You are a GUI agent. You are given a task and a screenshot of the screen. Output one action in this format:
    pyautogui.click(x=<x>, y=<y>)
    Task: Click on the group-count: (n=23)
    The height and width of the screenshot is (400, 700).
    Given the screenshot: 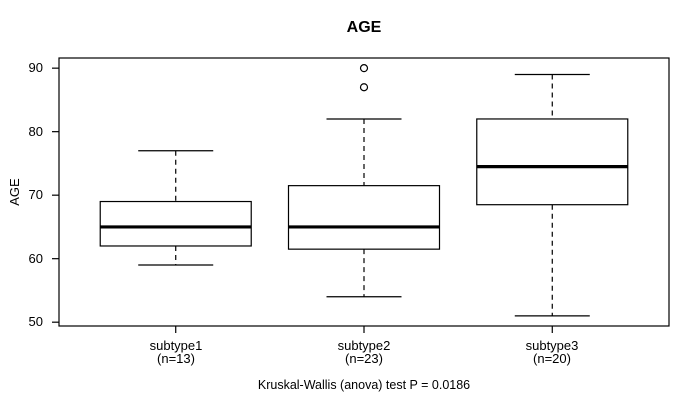 What is the action you would take?
    pyautogui.click(x=364, y=358)
    